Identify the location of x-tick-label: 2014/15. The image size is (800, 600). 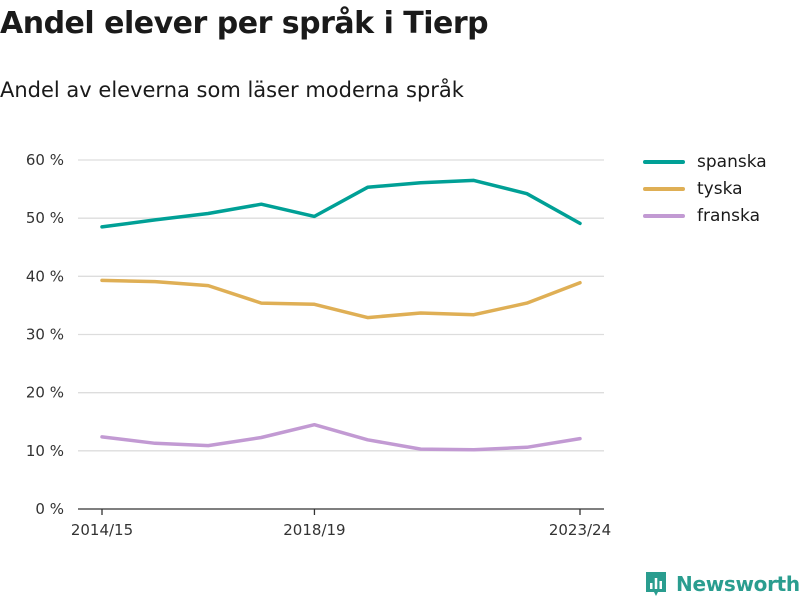
(102, 530).